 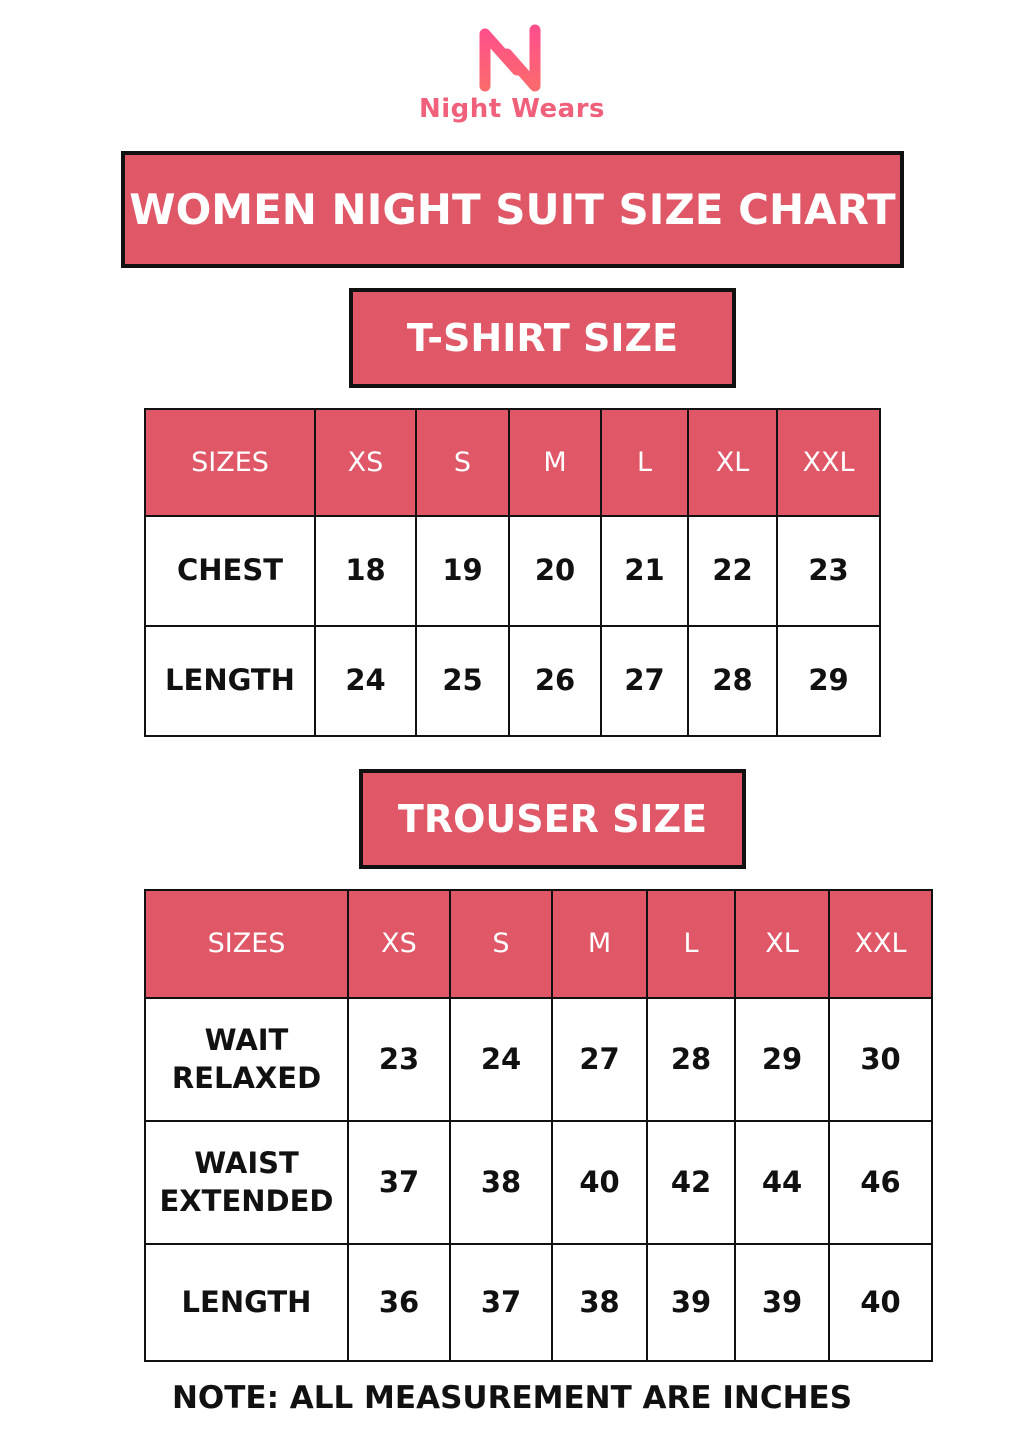 I want to click on table-cell: 18, so click(x=365, y=571).